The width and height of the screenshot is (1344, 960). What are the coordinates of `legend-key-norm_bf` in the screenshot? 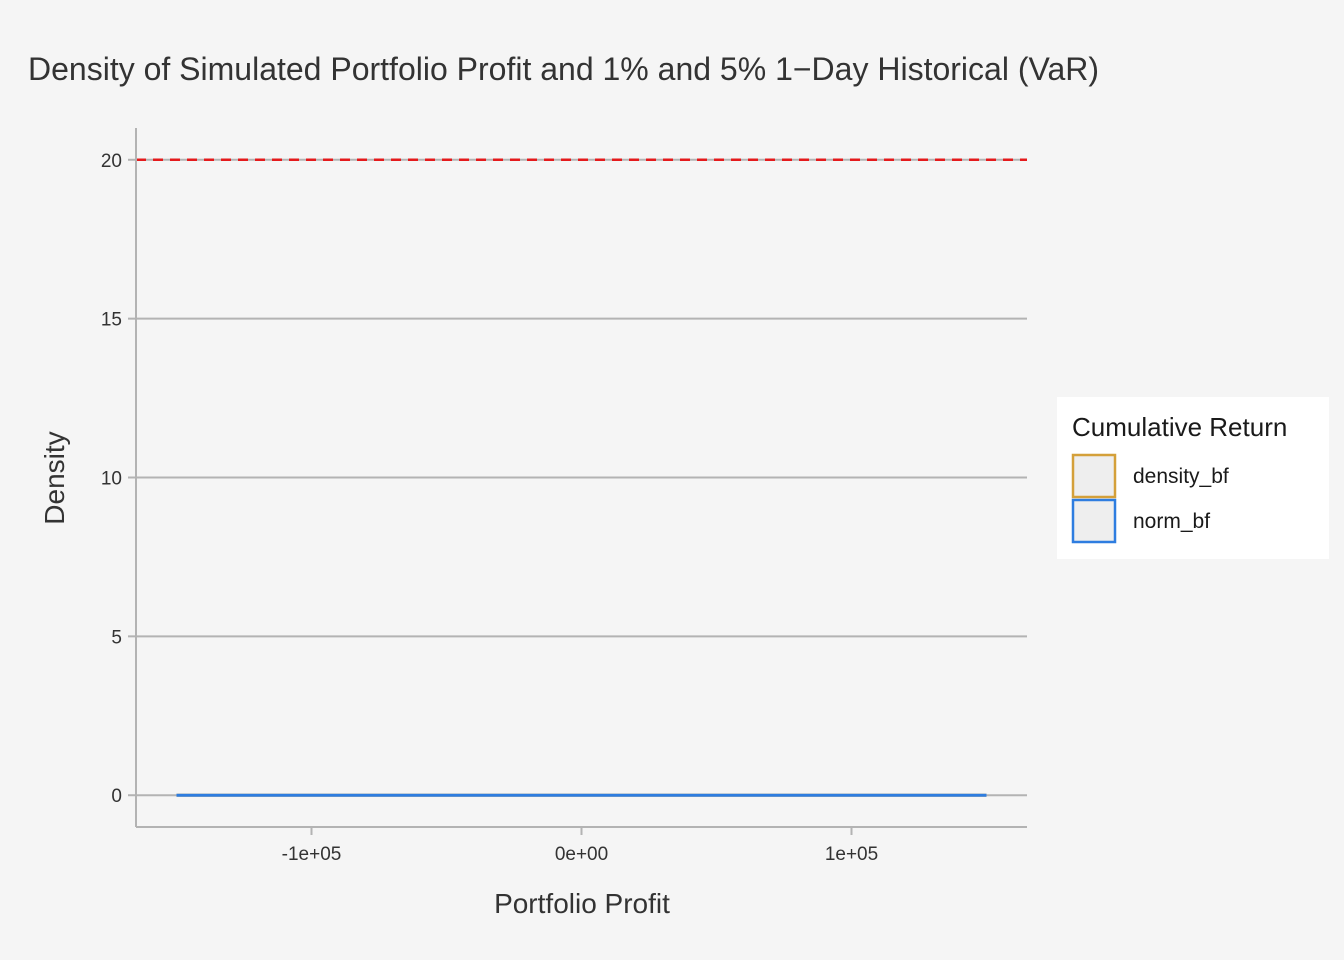 It's located at (1094, 521).